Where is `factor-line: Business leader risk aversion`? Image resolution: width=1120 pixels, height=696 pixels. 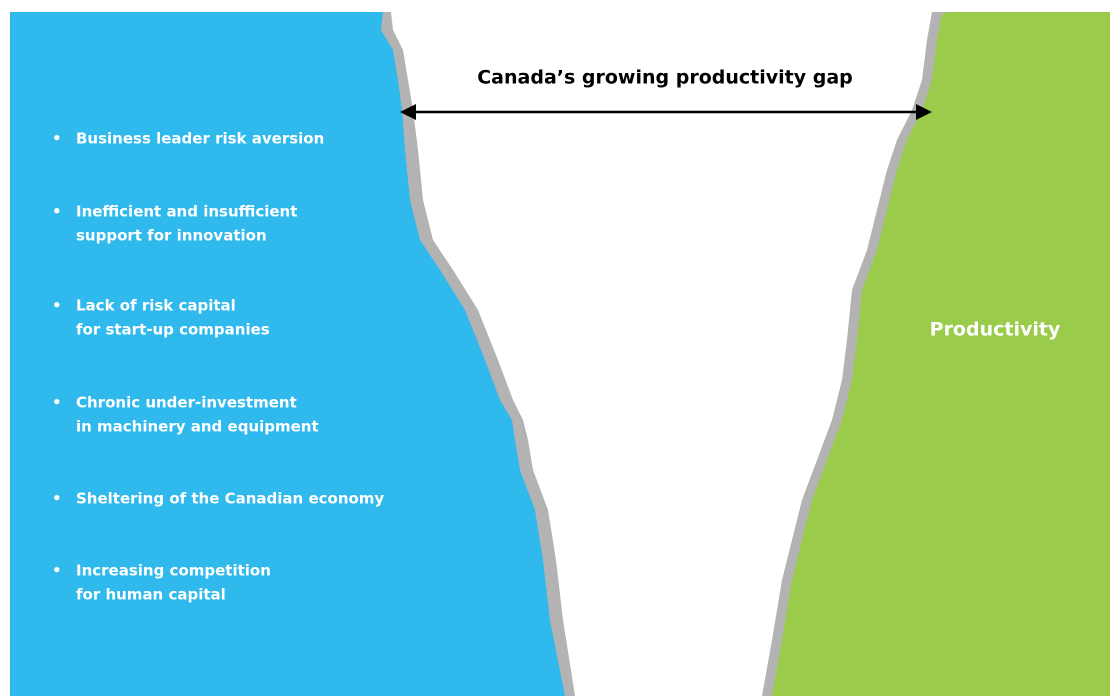
factor-line: Business leader risk aversion is located at coordinates (200, 139).